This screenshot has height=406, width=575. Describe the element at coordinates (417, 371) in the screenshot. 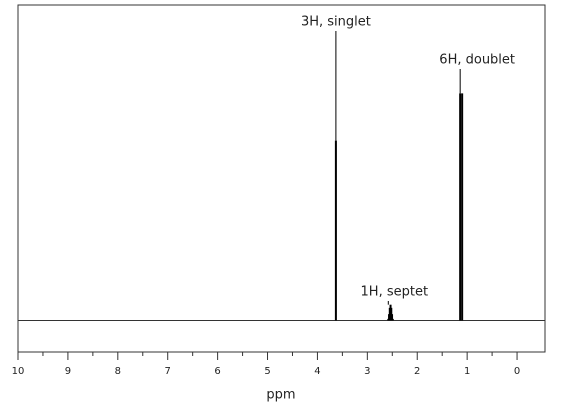

I see `x-tick-label: 2` at that location.